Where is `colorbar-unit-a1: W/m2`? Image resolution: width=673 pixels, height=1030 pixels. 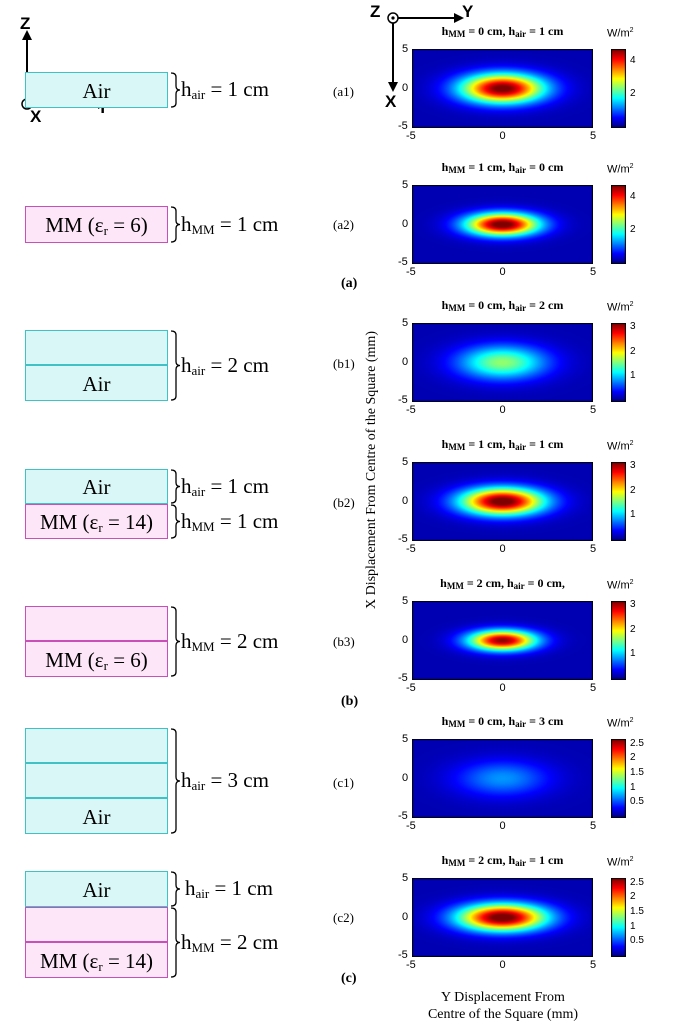 colorbar-unit-a1: W/m2 is located at coordinates (620, 33).